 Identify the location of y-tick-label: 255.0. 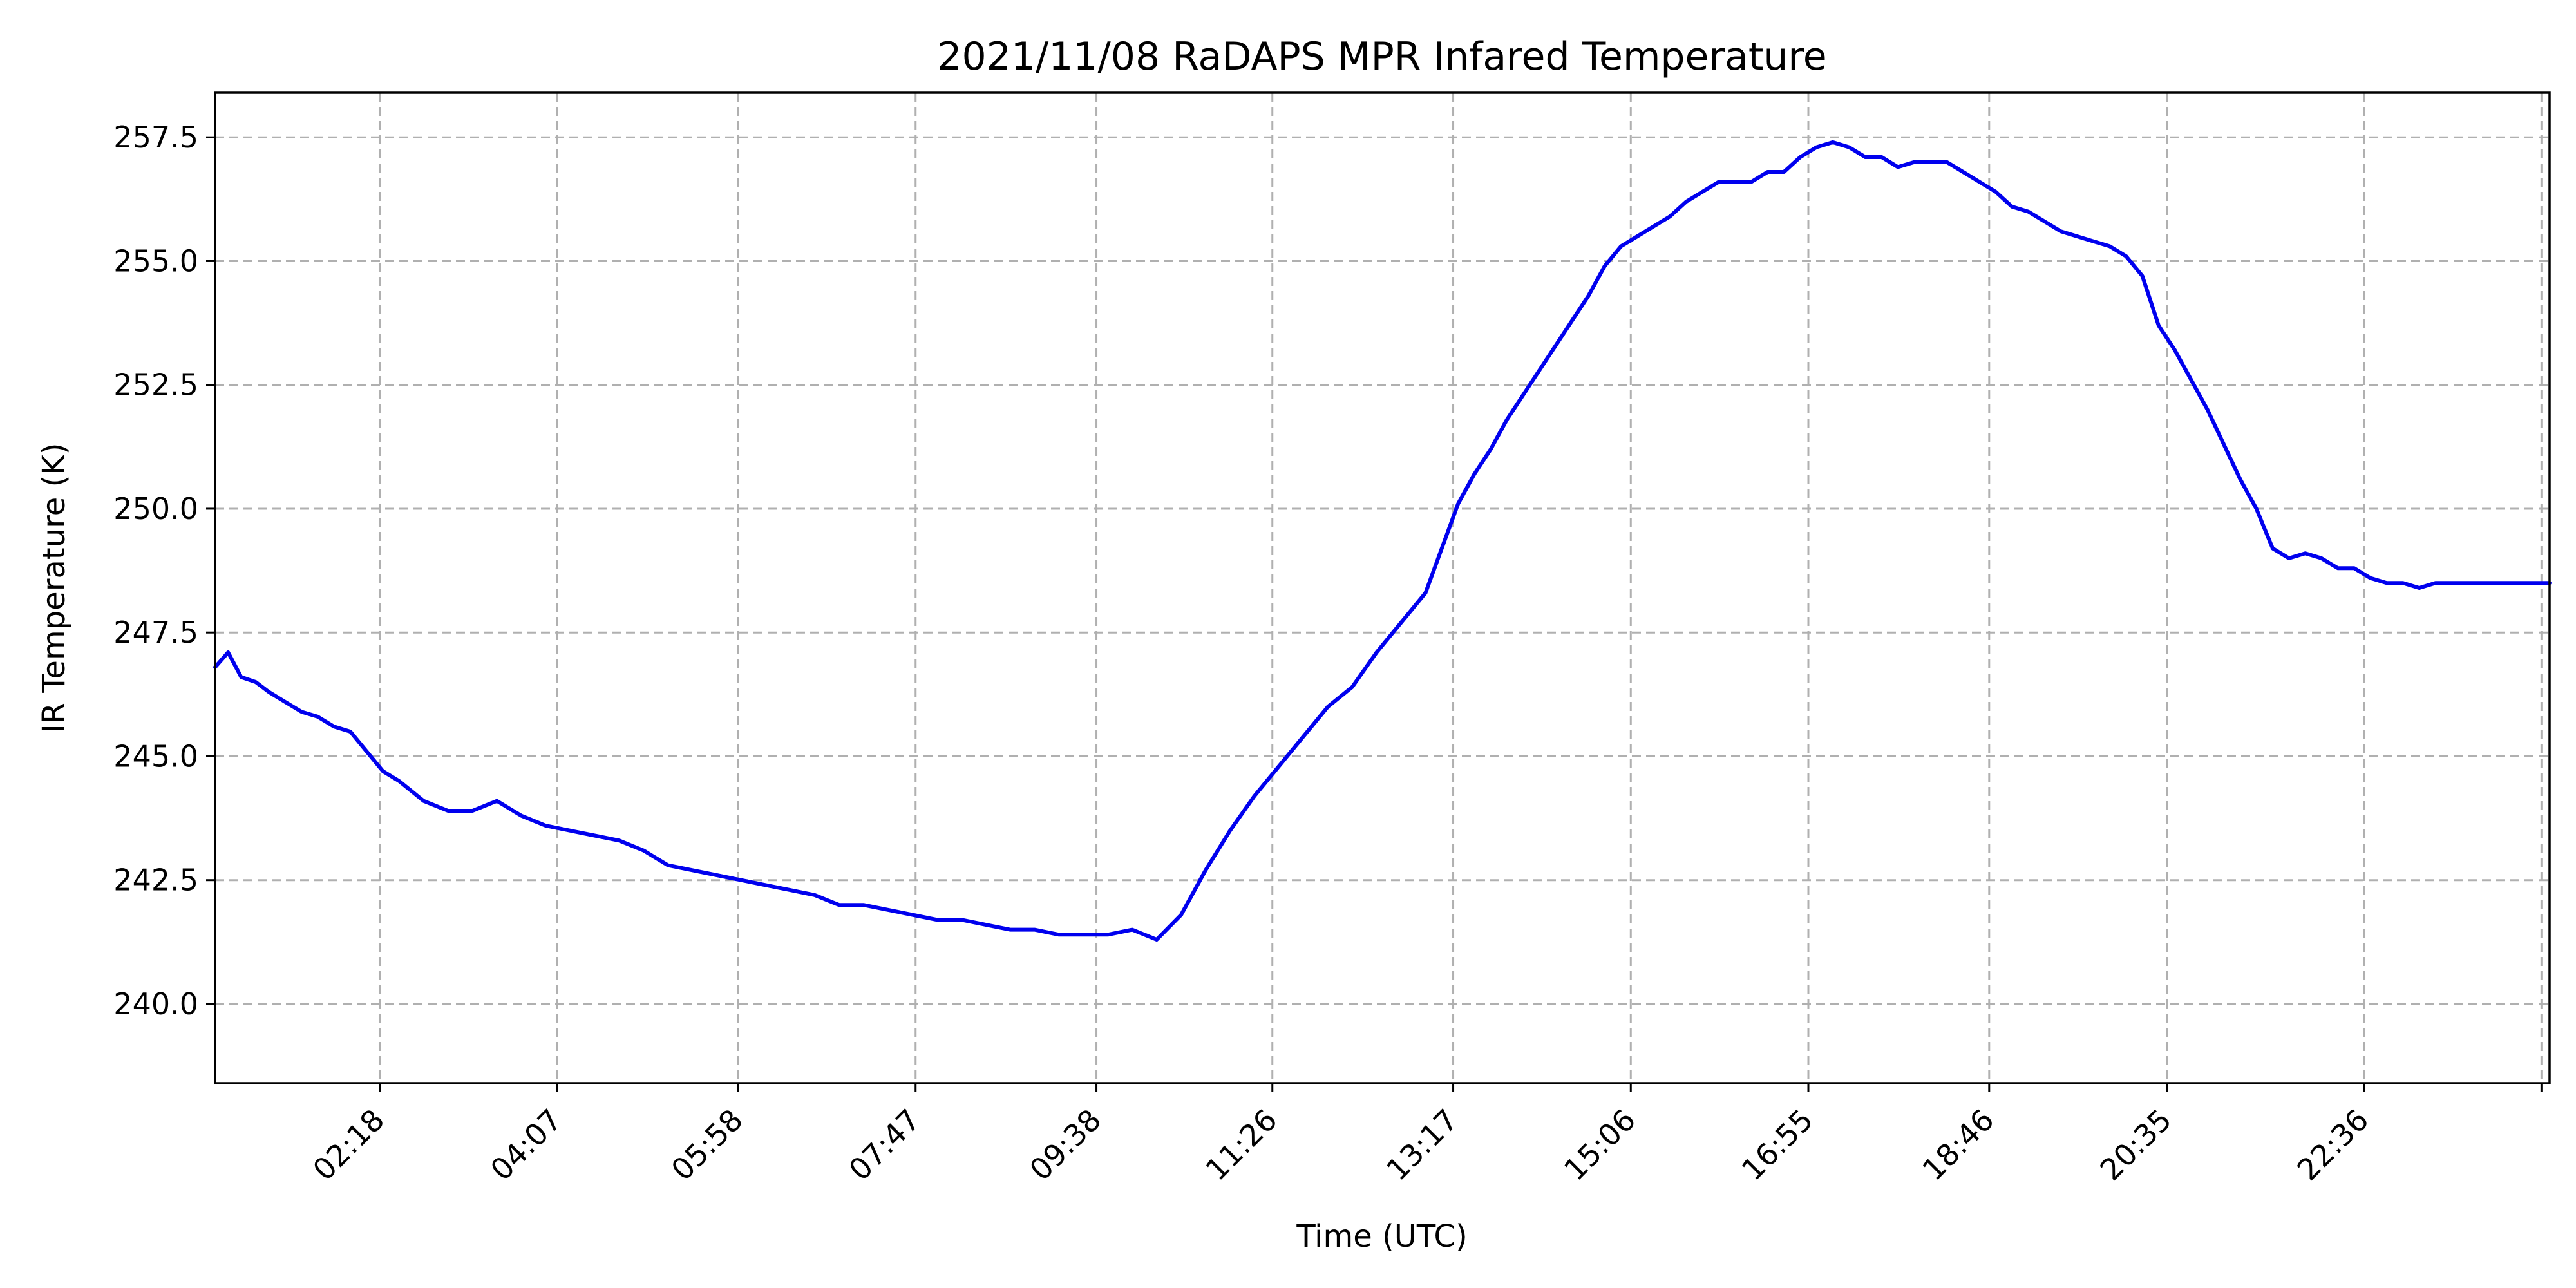
(155, 261).